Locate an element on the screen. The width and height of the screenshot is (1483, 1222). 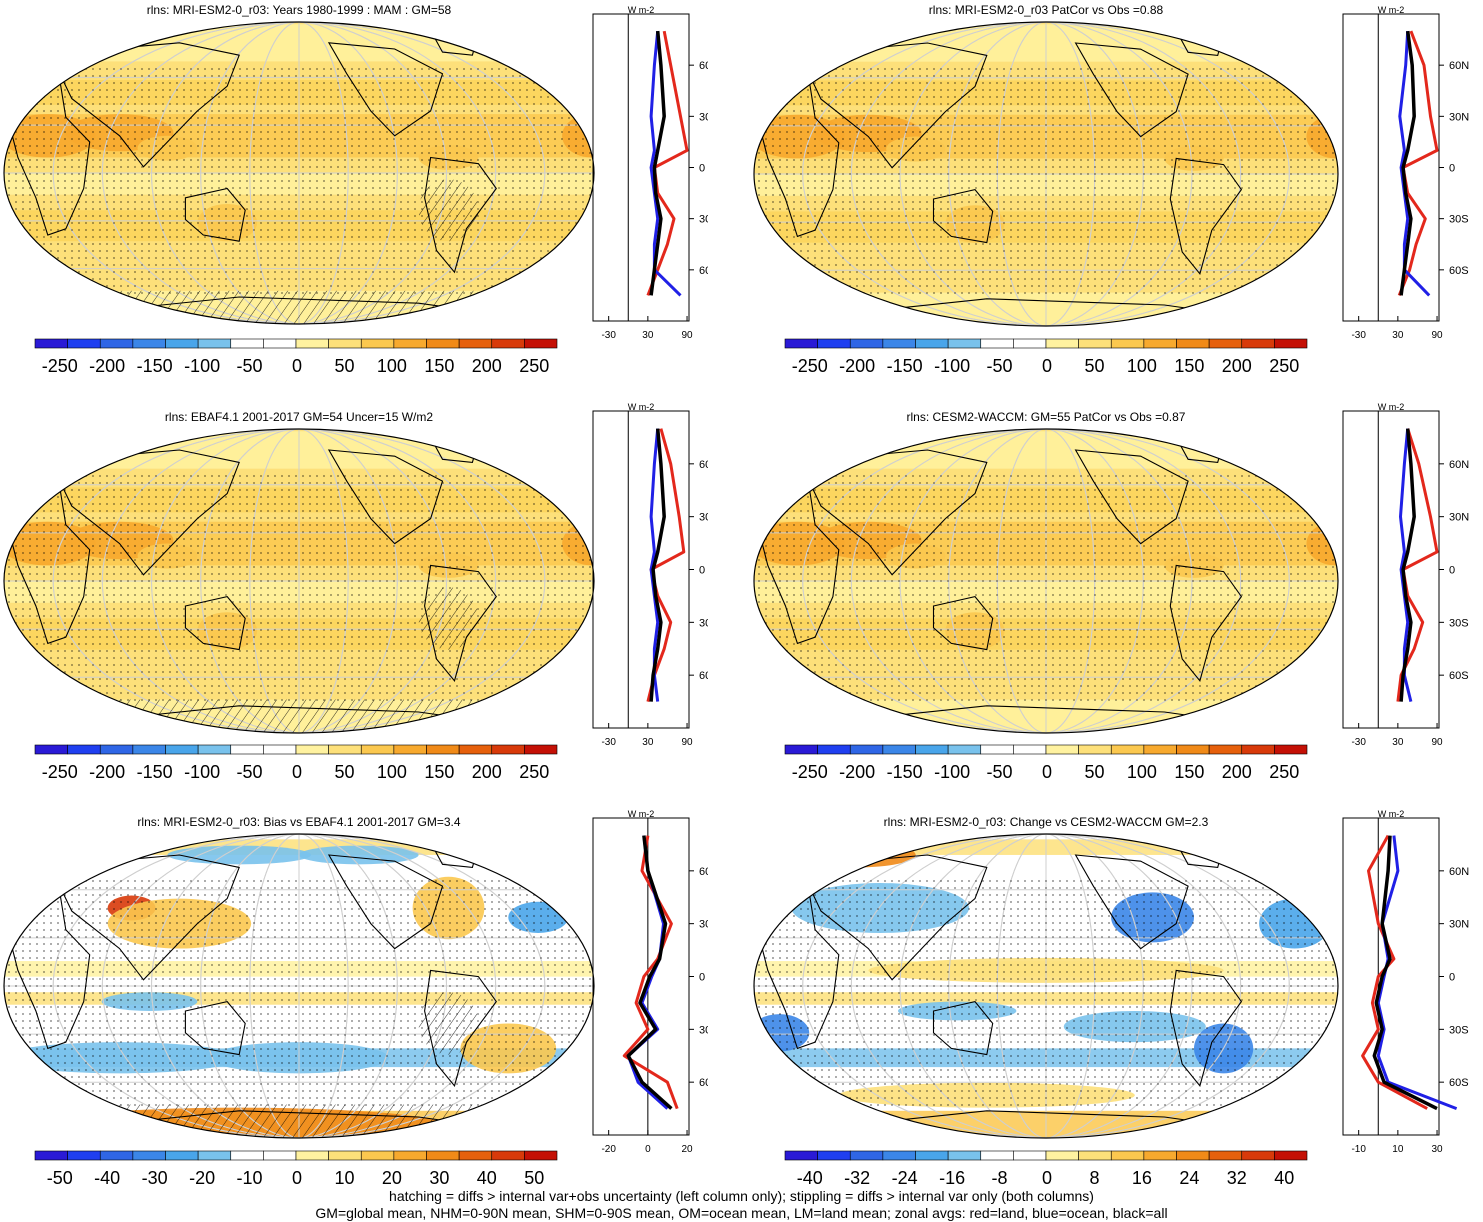
colorbar-tick-label: -16 is located at coordinates (952, 1178).